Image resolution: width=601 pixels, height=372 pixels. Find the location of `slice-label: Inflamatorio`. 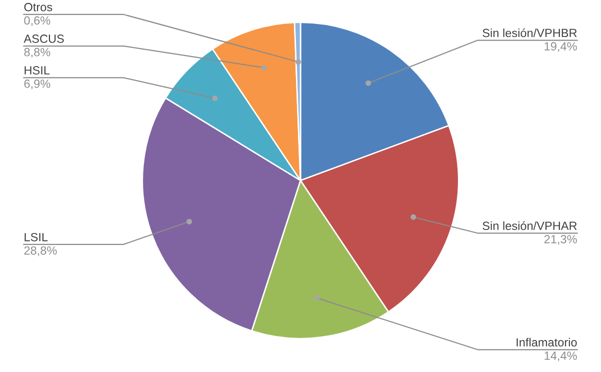

slice-label: Inflamatorio is located at coordinates (546, 342).